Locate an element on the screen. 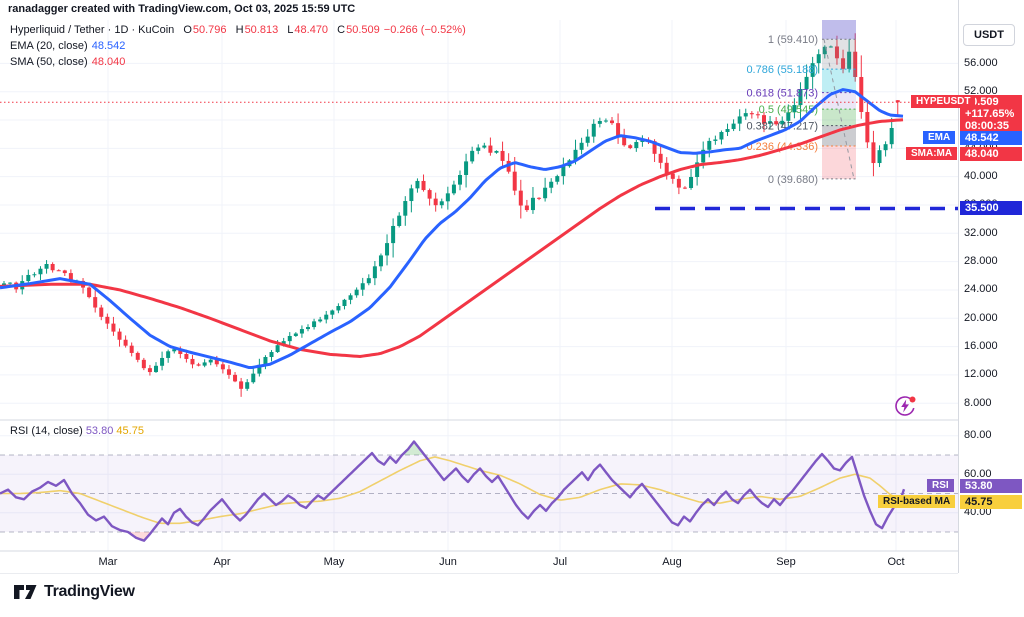 The image size is (1024, 617). ohlc-high-label: H is located at coordinates (239, 30).